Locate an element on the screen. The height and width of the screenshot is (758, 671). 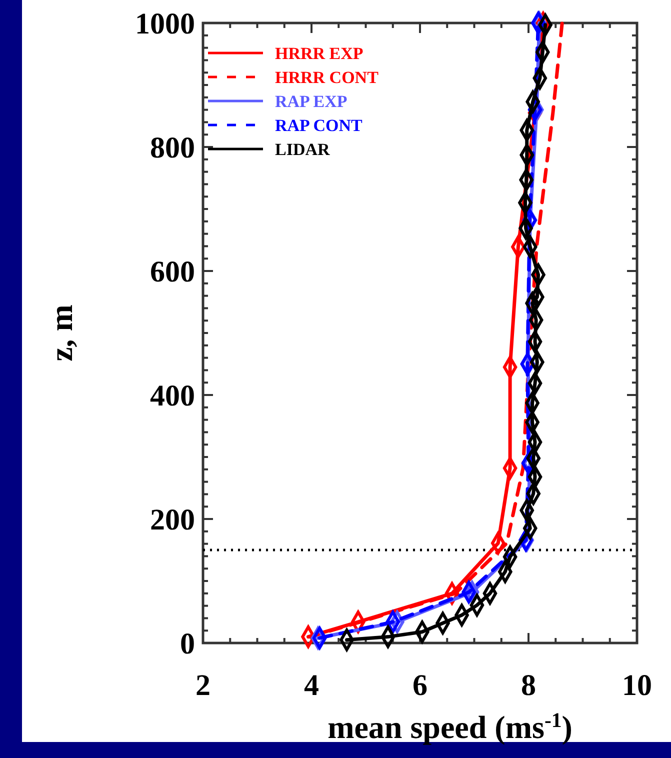
legend-label: RAP EXP is located at coordinates (311, 101).